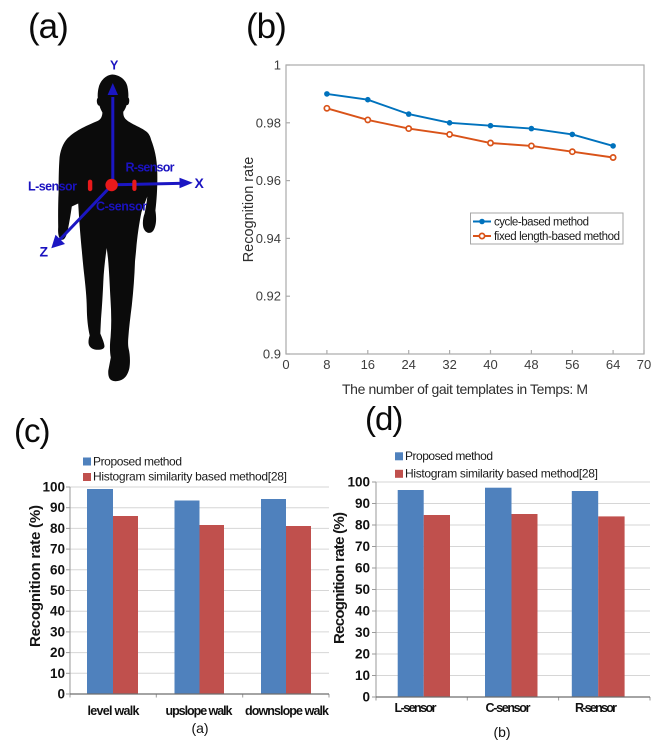  What do you see at coordinates (249, 210) in the screenshot?
I see `svg-text: Recognition rate` at bounding box center [249, 210].